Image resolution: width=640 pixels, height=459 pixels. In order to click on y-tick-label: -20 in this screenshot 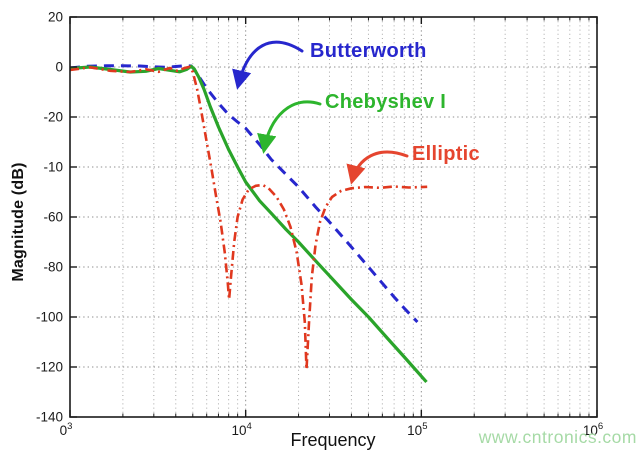, I will do `click(53, 117)`.